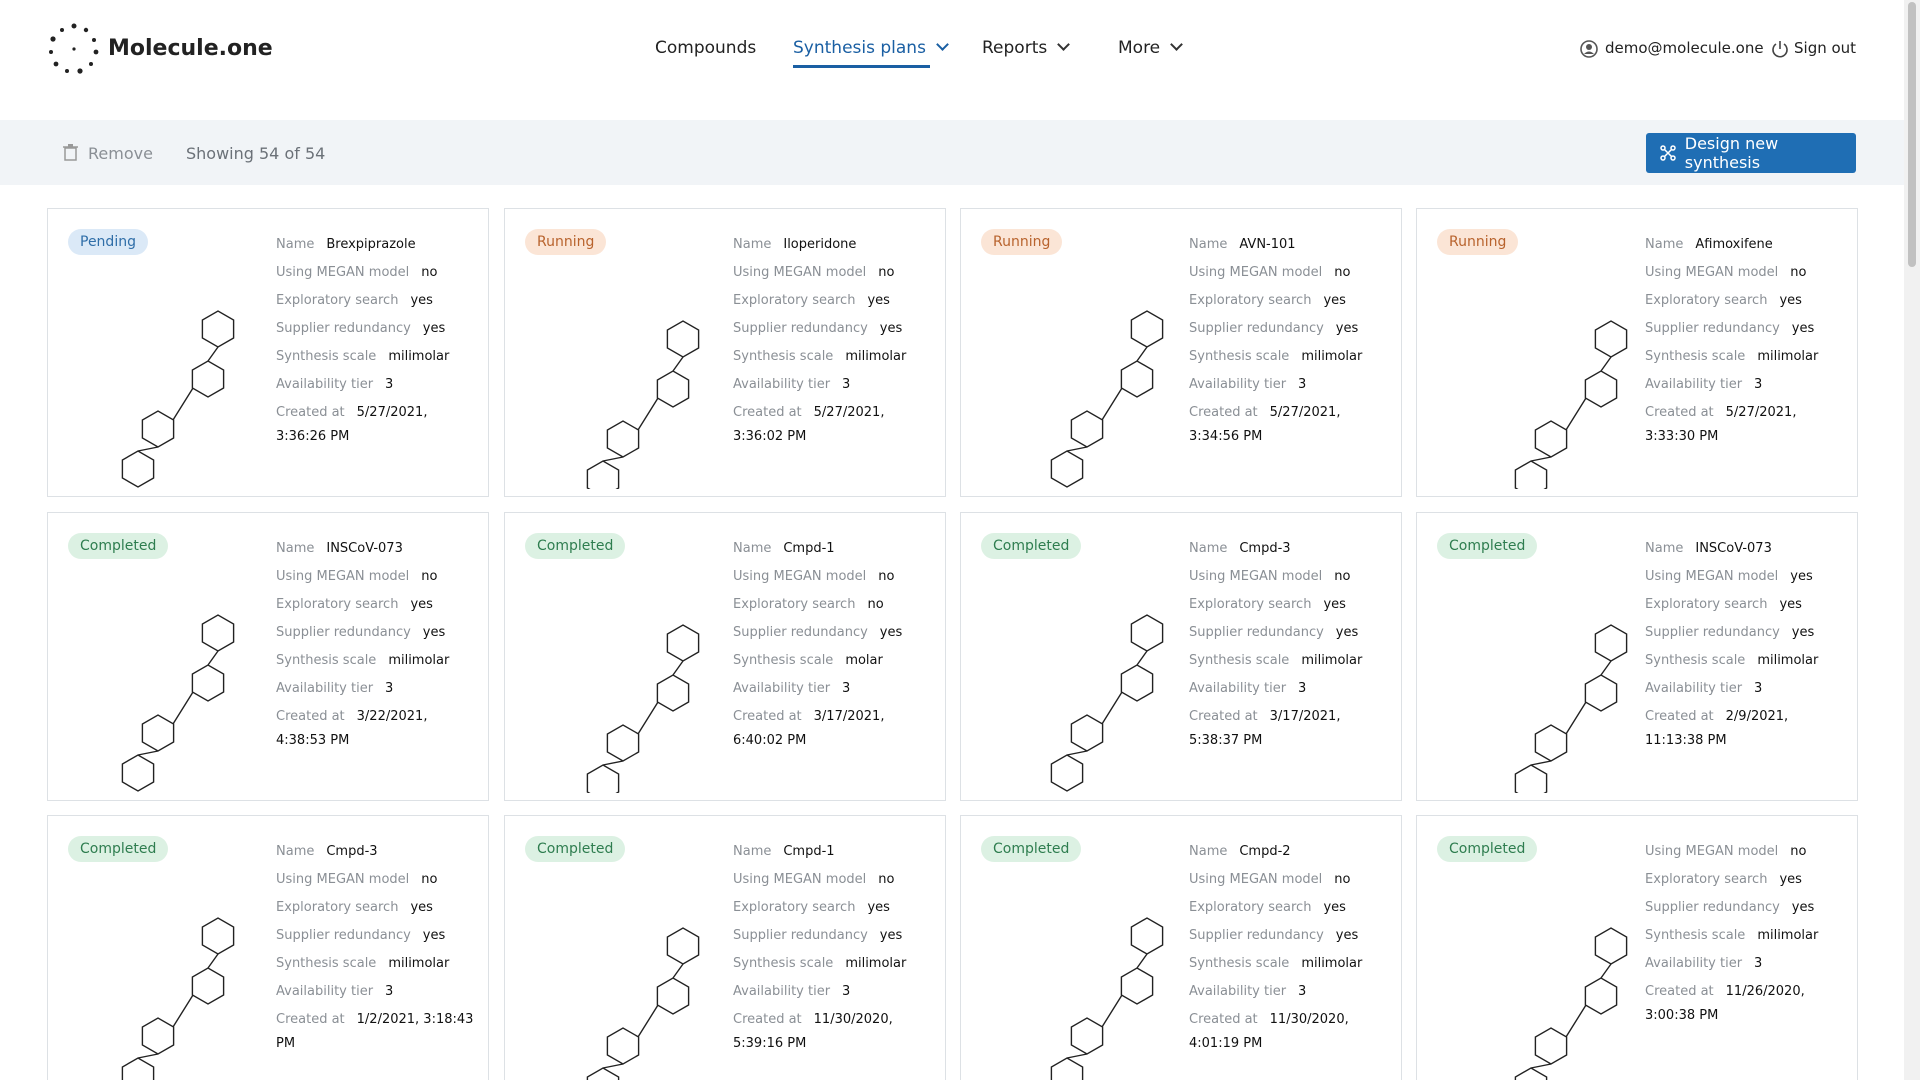  What do you see at coordinates (1684, 48) in the screenshot?
I see `user-email: demo@molecule.one` at bounding box center [1684, 48].